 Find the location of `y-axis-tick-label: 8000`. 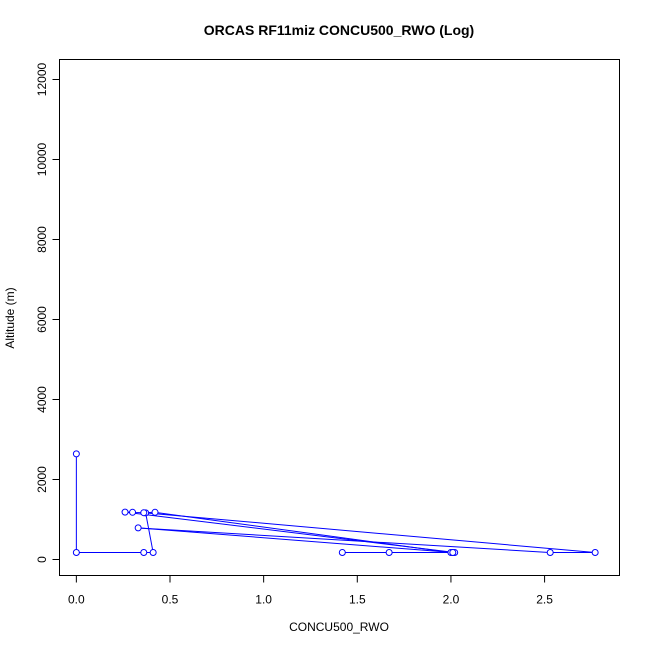

y-axis-tick-label: 8000 is located at coordinates (42, 239).